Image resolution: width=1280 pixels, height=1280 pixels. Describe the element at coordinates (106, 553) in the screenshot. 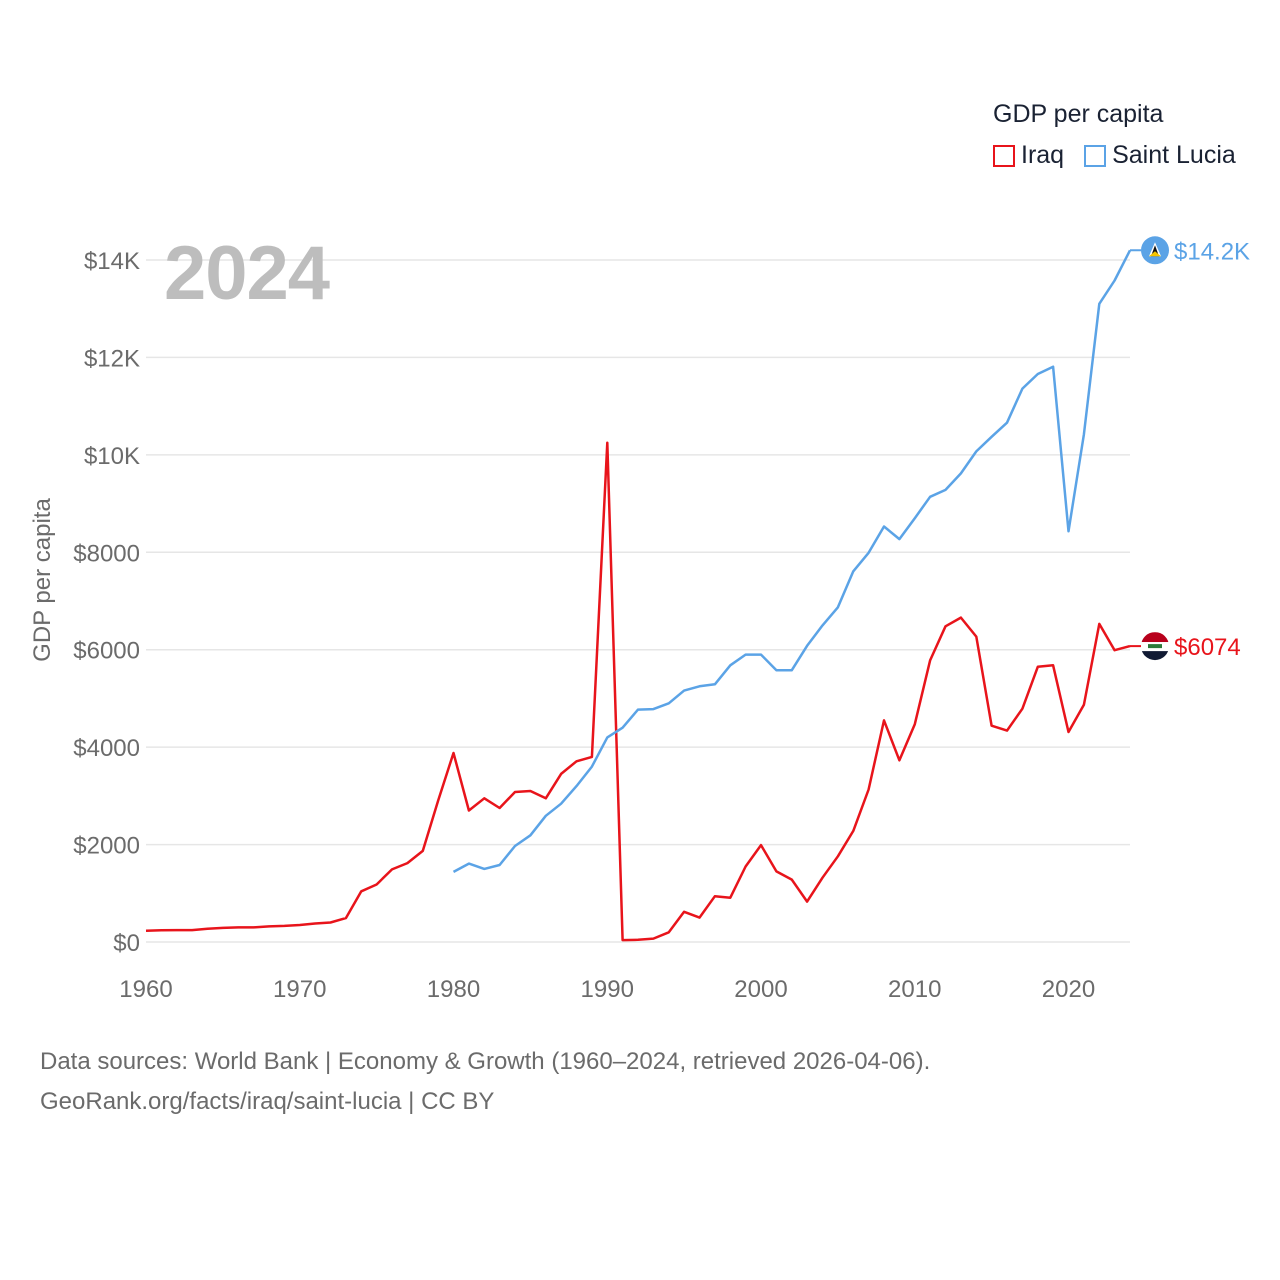

I see `y-tick-label: $8000` at that location.